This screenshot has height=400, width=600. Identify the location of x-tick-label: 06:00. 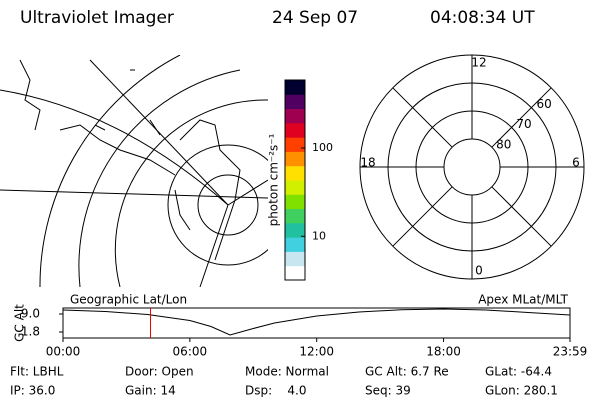
(190, 352).